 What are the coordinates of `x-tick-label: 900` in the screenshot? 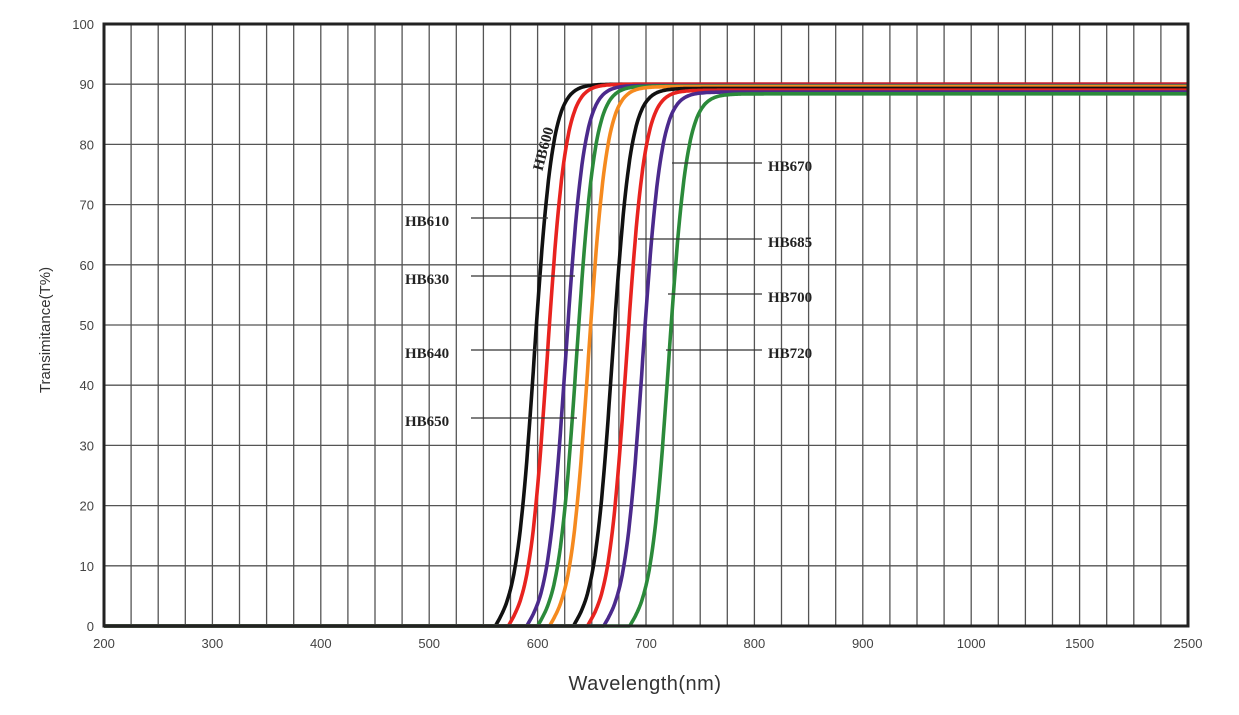 It's located at (863, 643).